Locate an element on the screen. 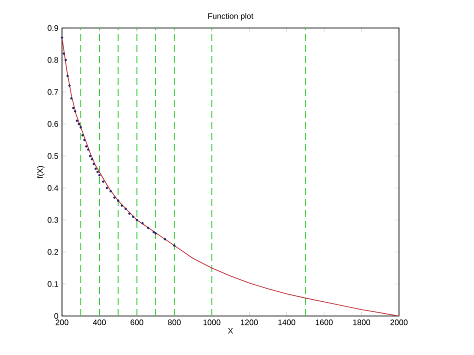  x-tick-label: 1200 is located at coordinates (249, 323).